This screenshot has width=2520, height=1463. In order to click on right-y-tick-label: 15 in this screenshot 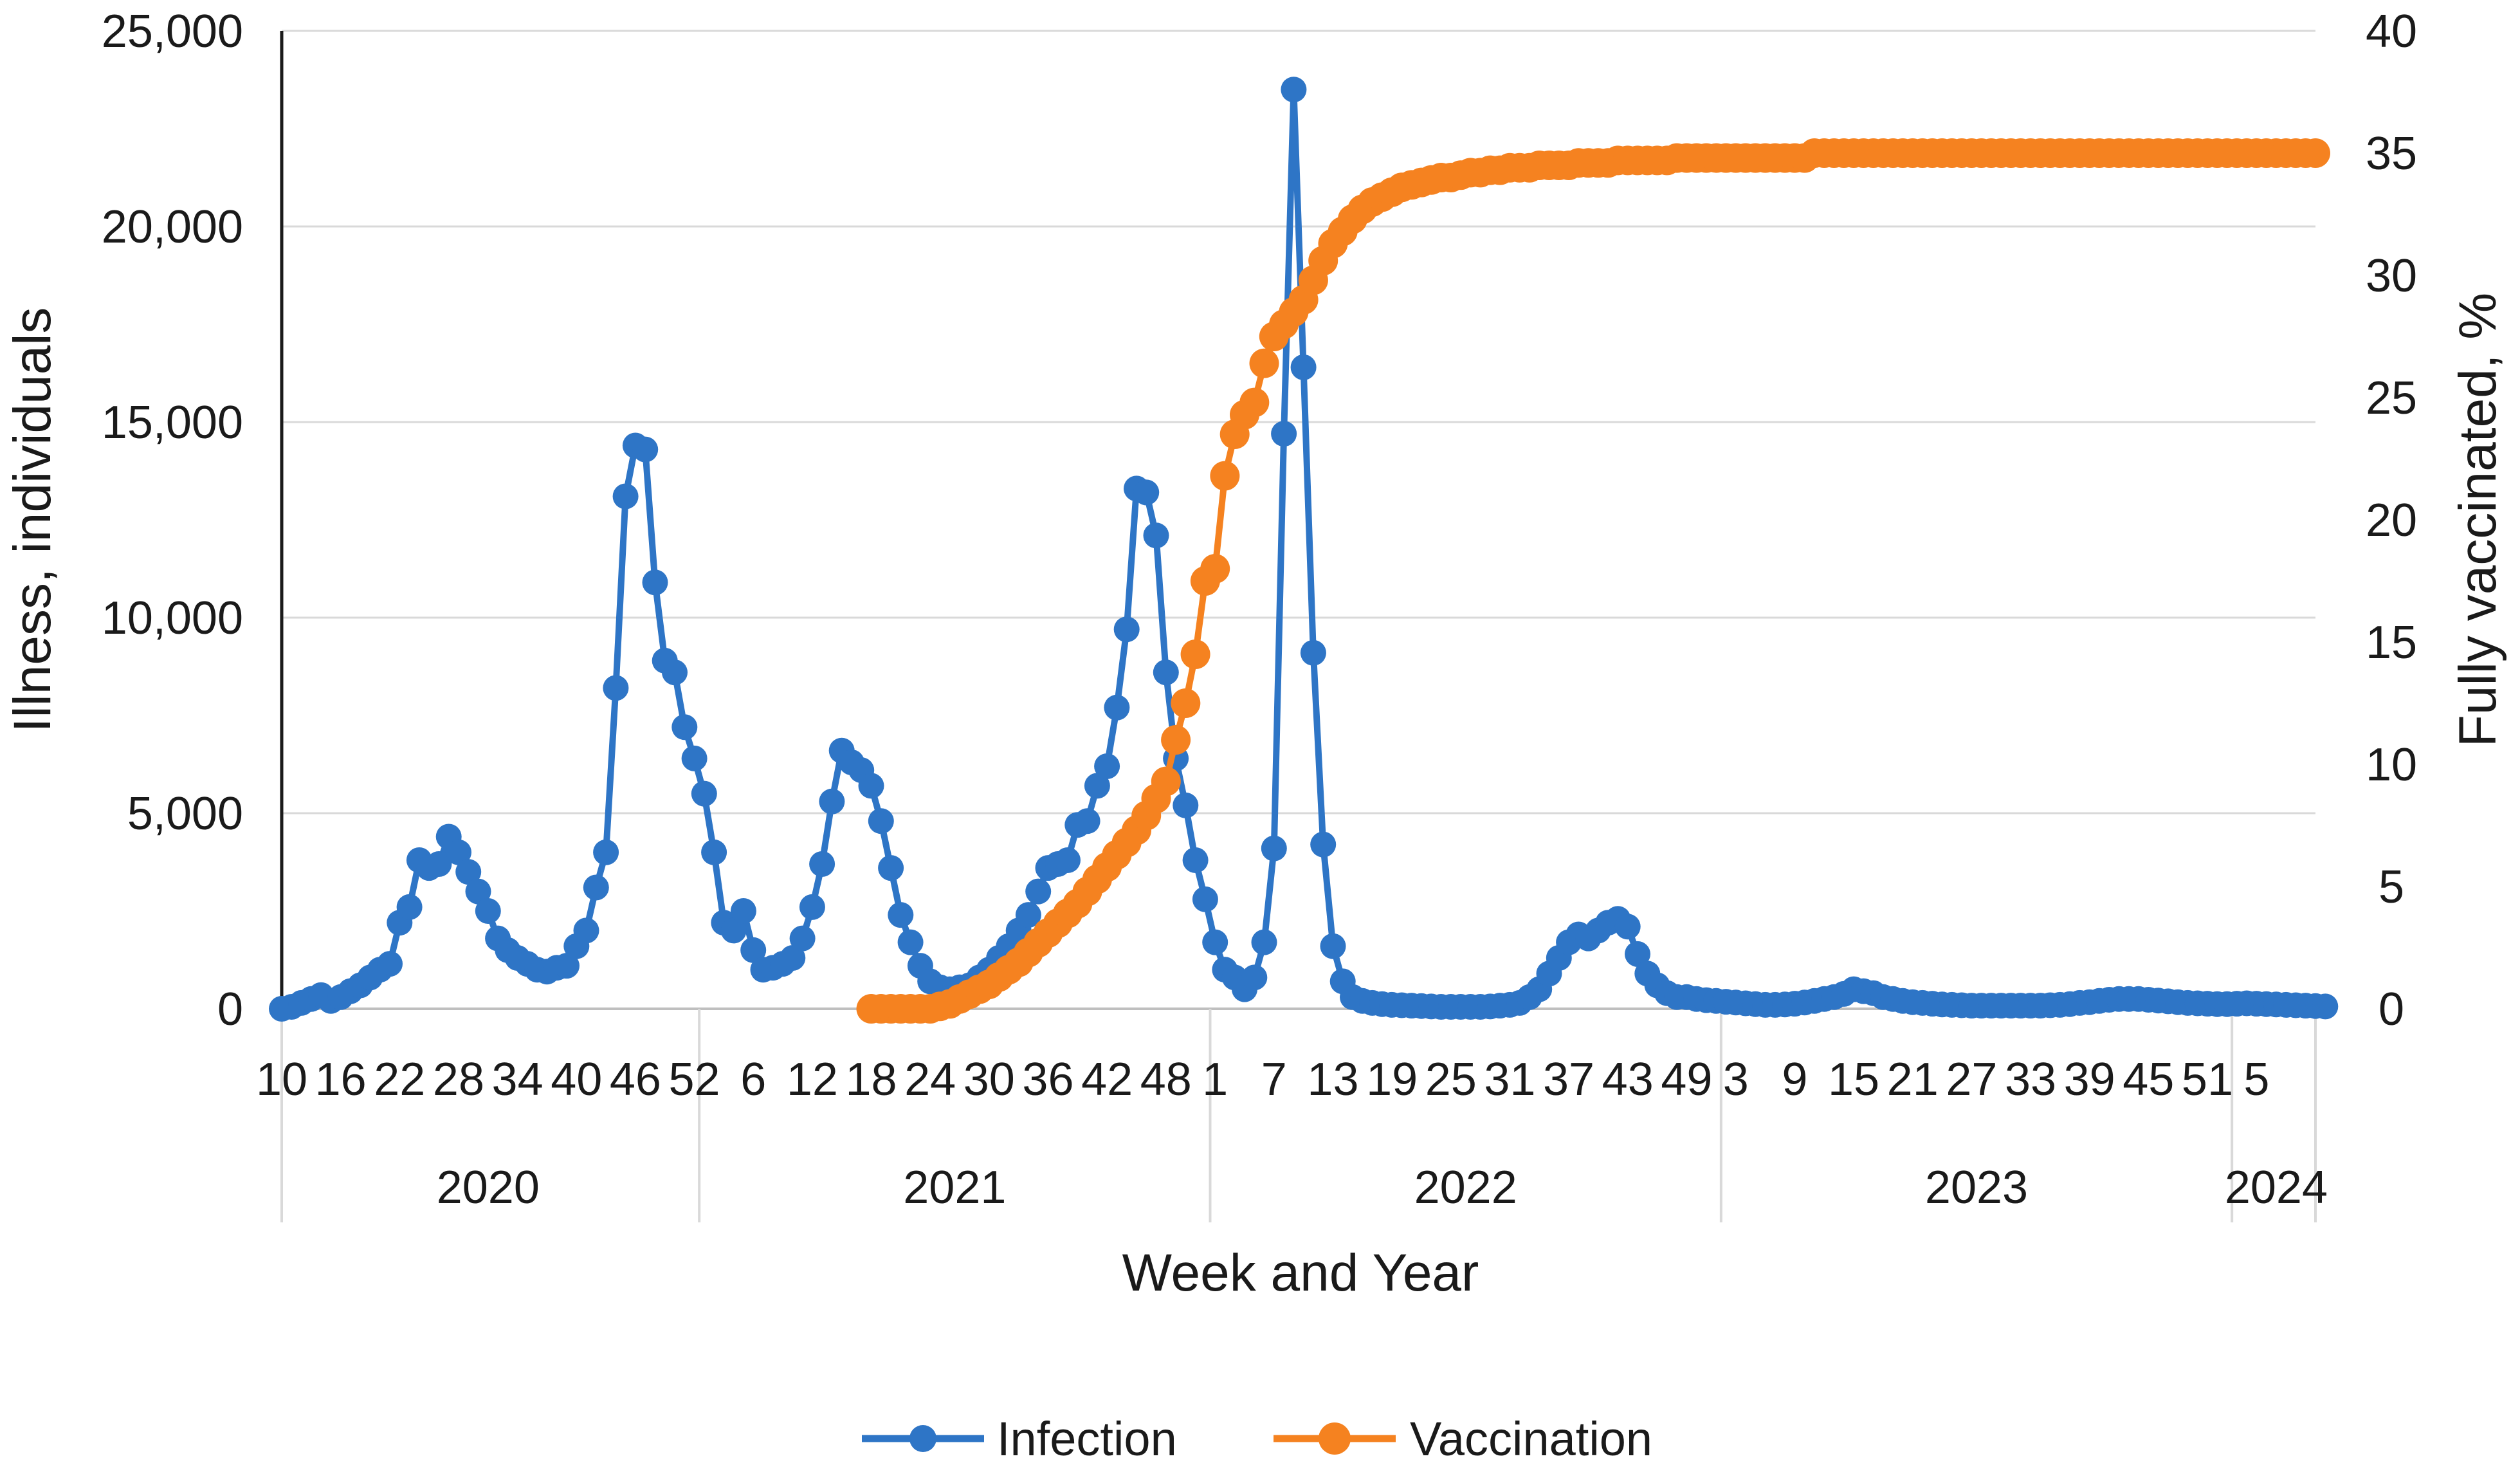, I will do `click(2391, 643)`.